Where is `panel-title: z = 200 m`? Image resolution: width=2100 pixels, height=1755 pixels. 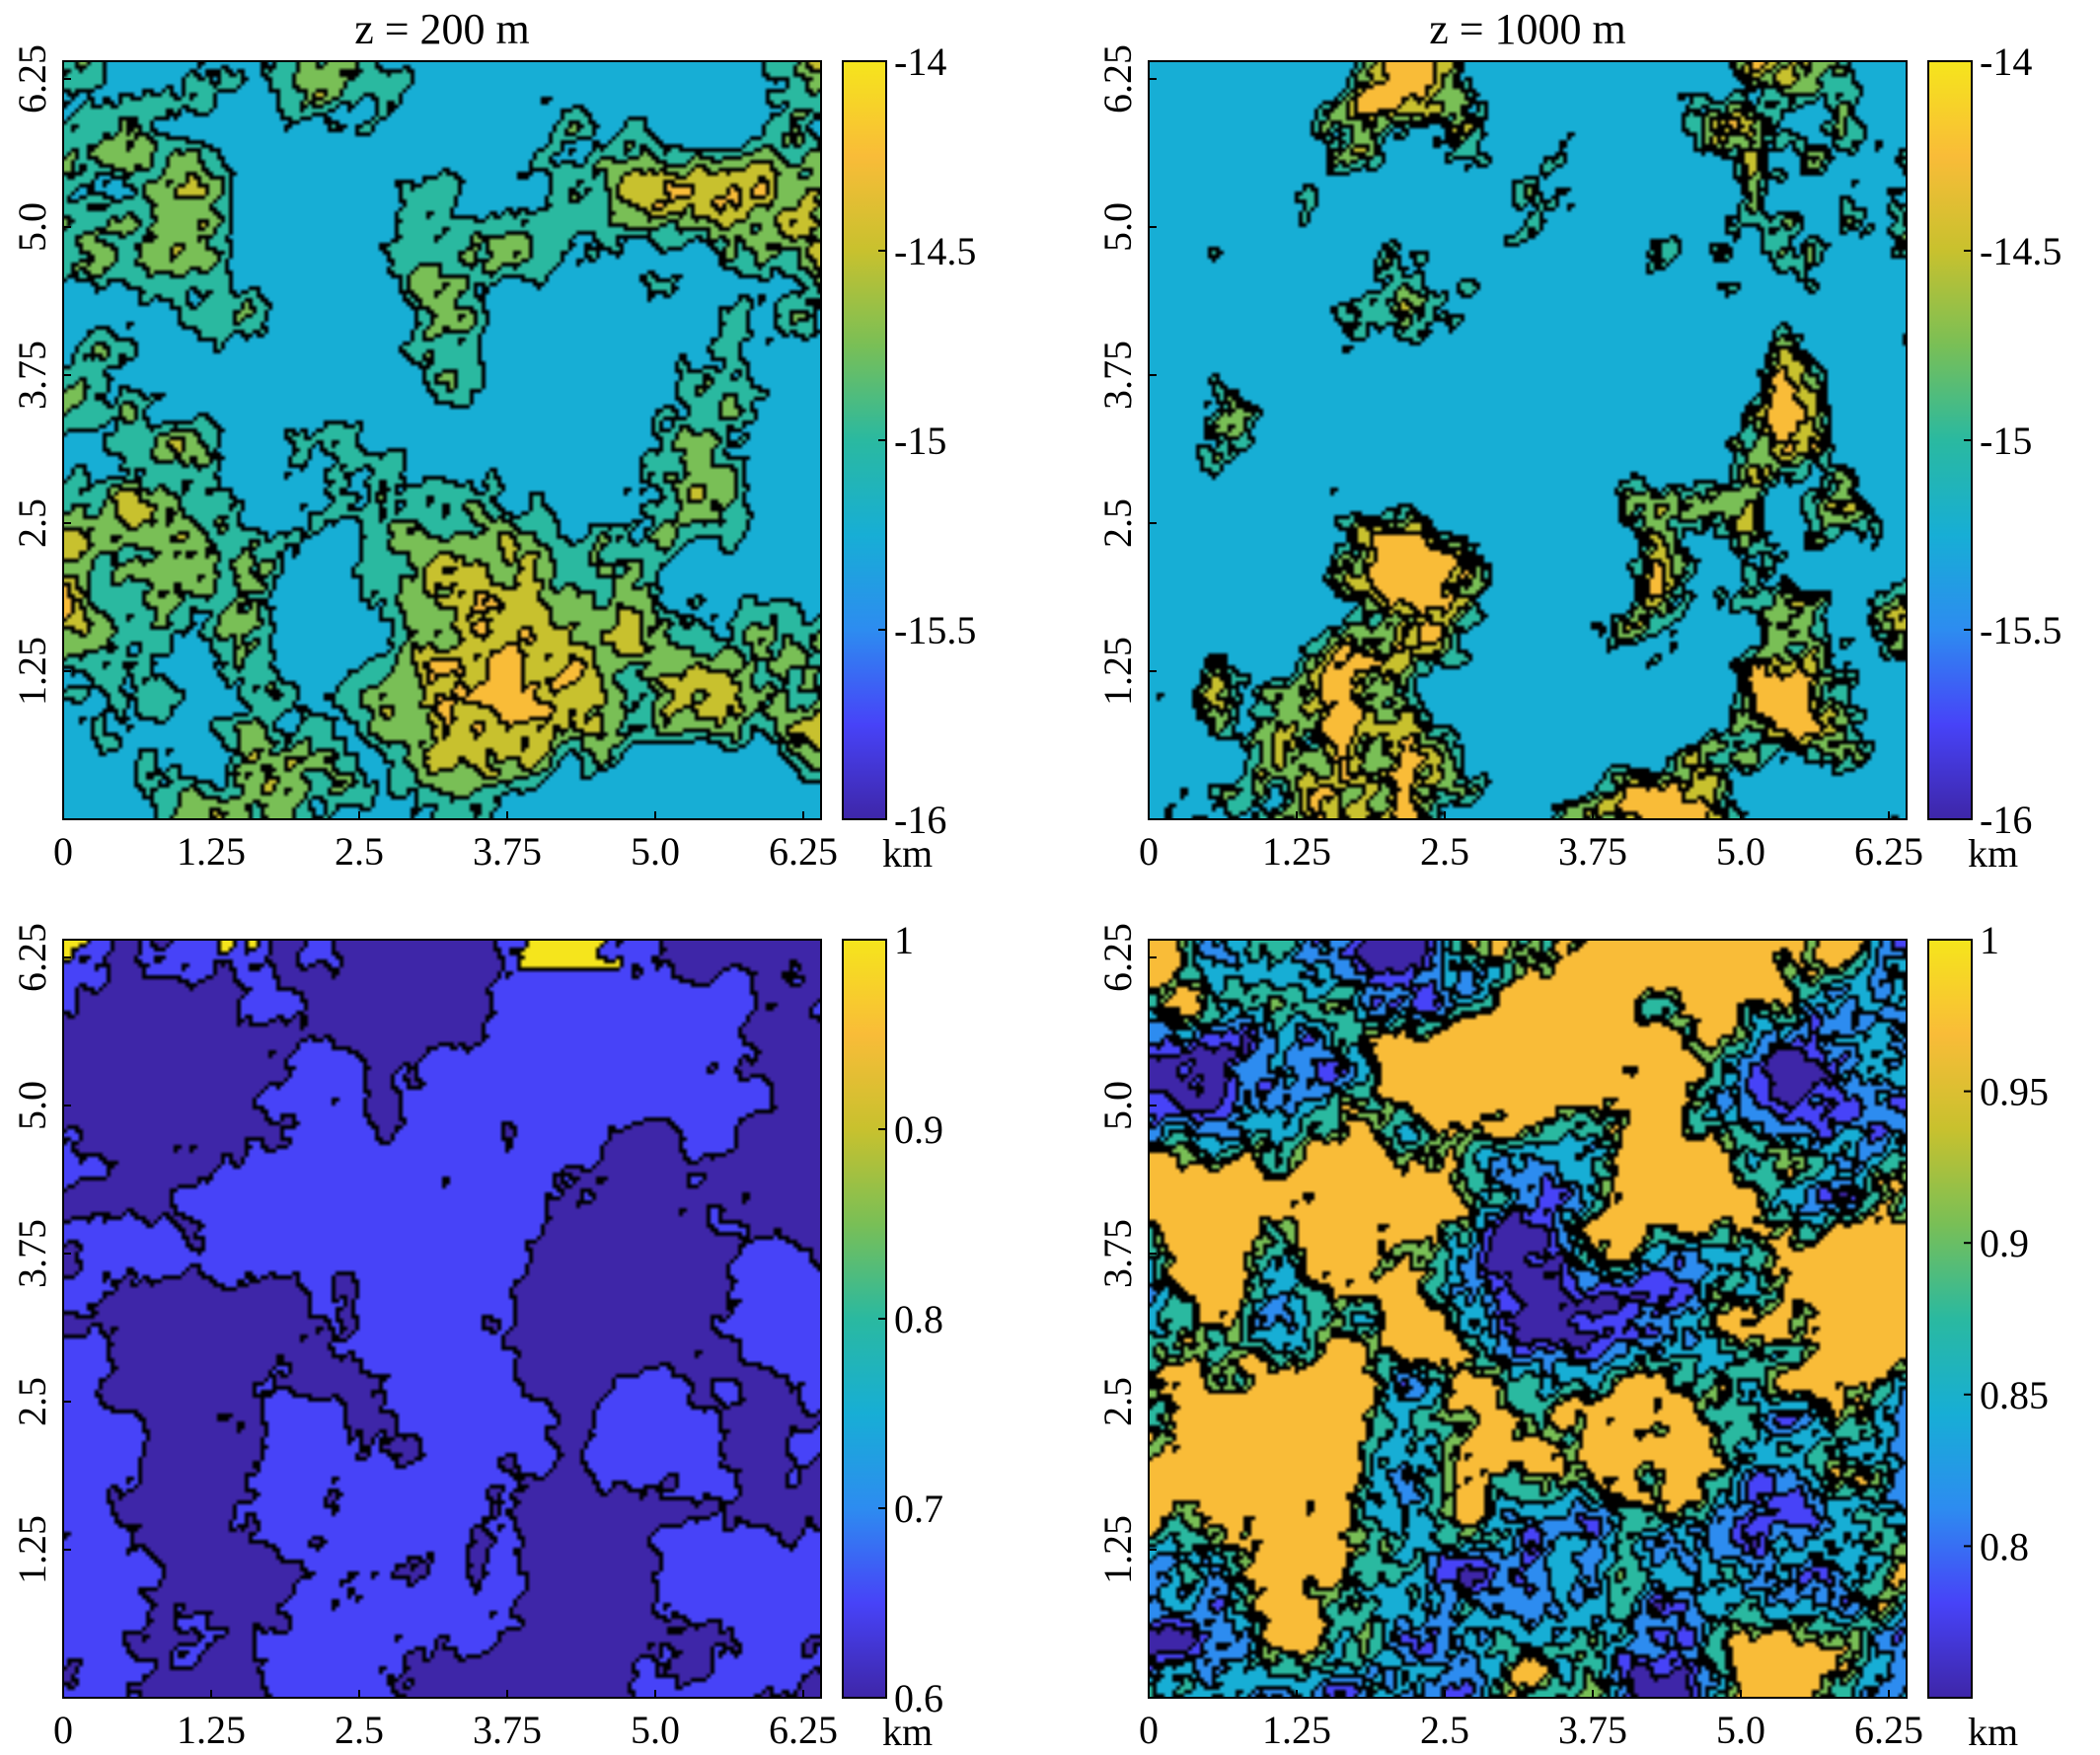 panel-title: z = 200 m is located at coordinates (442, 29).